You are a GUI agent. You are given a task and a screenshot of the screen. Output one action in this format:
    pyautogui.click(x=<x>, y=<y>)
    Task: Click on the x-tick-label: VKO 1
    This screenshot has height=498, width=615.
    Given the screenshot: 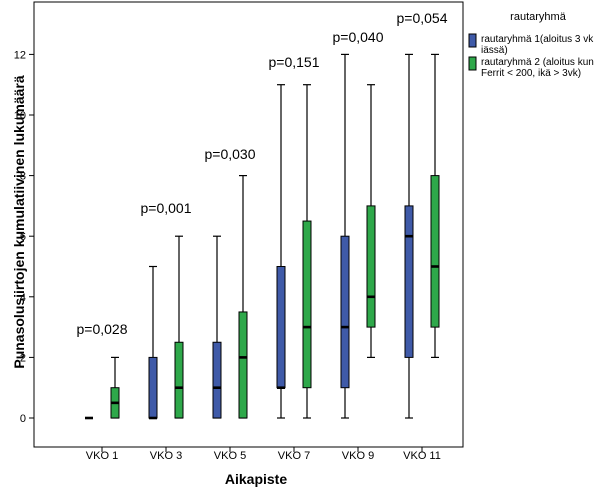 What is the action you would take?
    pyautogui.click(x=102, y=456)
    